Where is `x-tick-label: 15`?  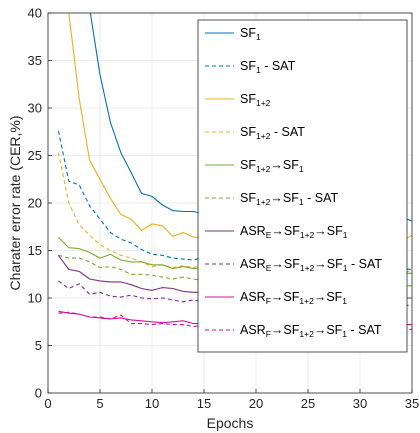
x-tick-label: 15 is located at coordinates (204, 403).